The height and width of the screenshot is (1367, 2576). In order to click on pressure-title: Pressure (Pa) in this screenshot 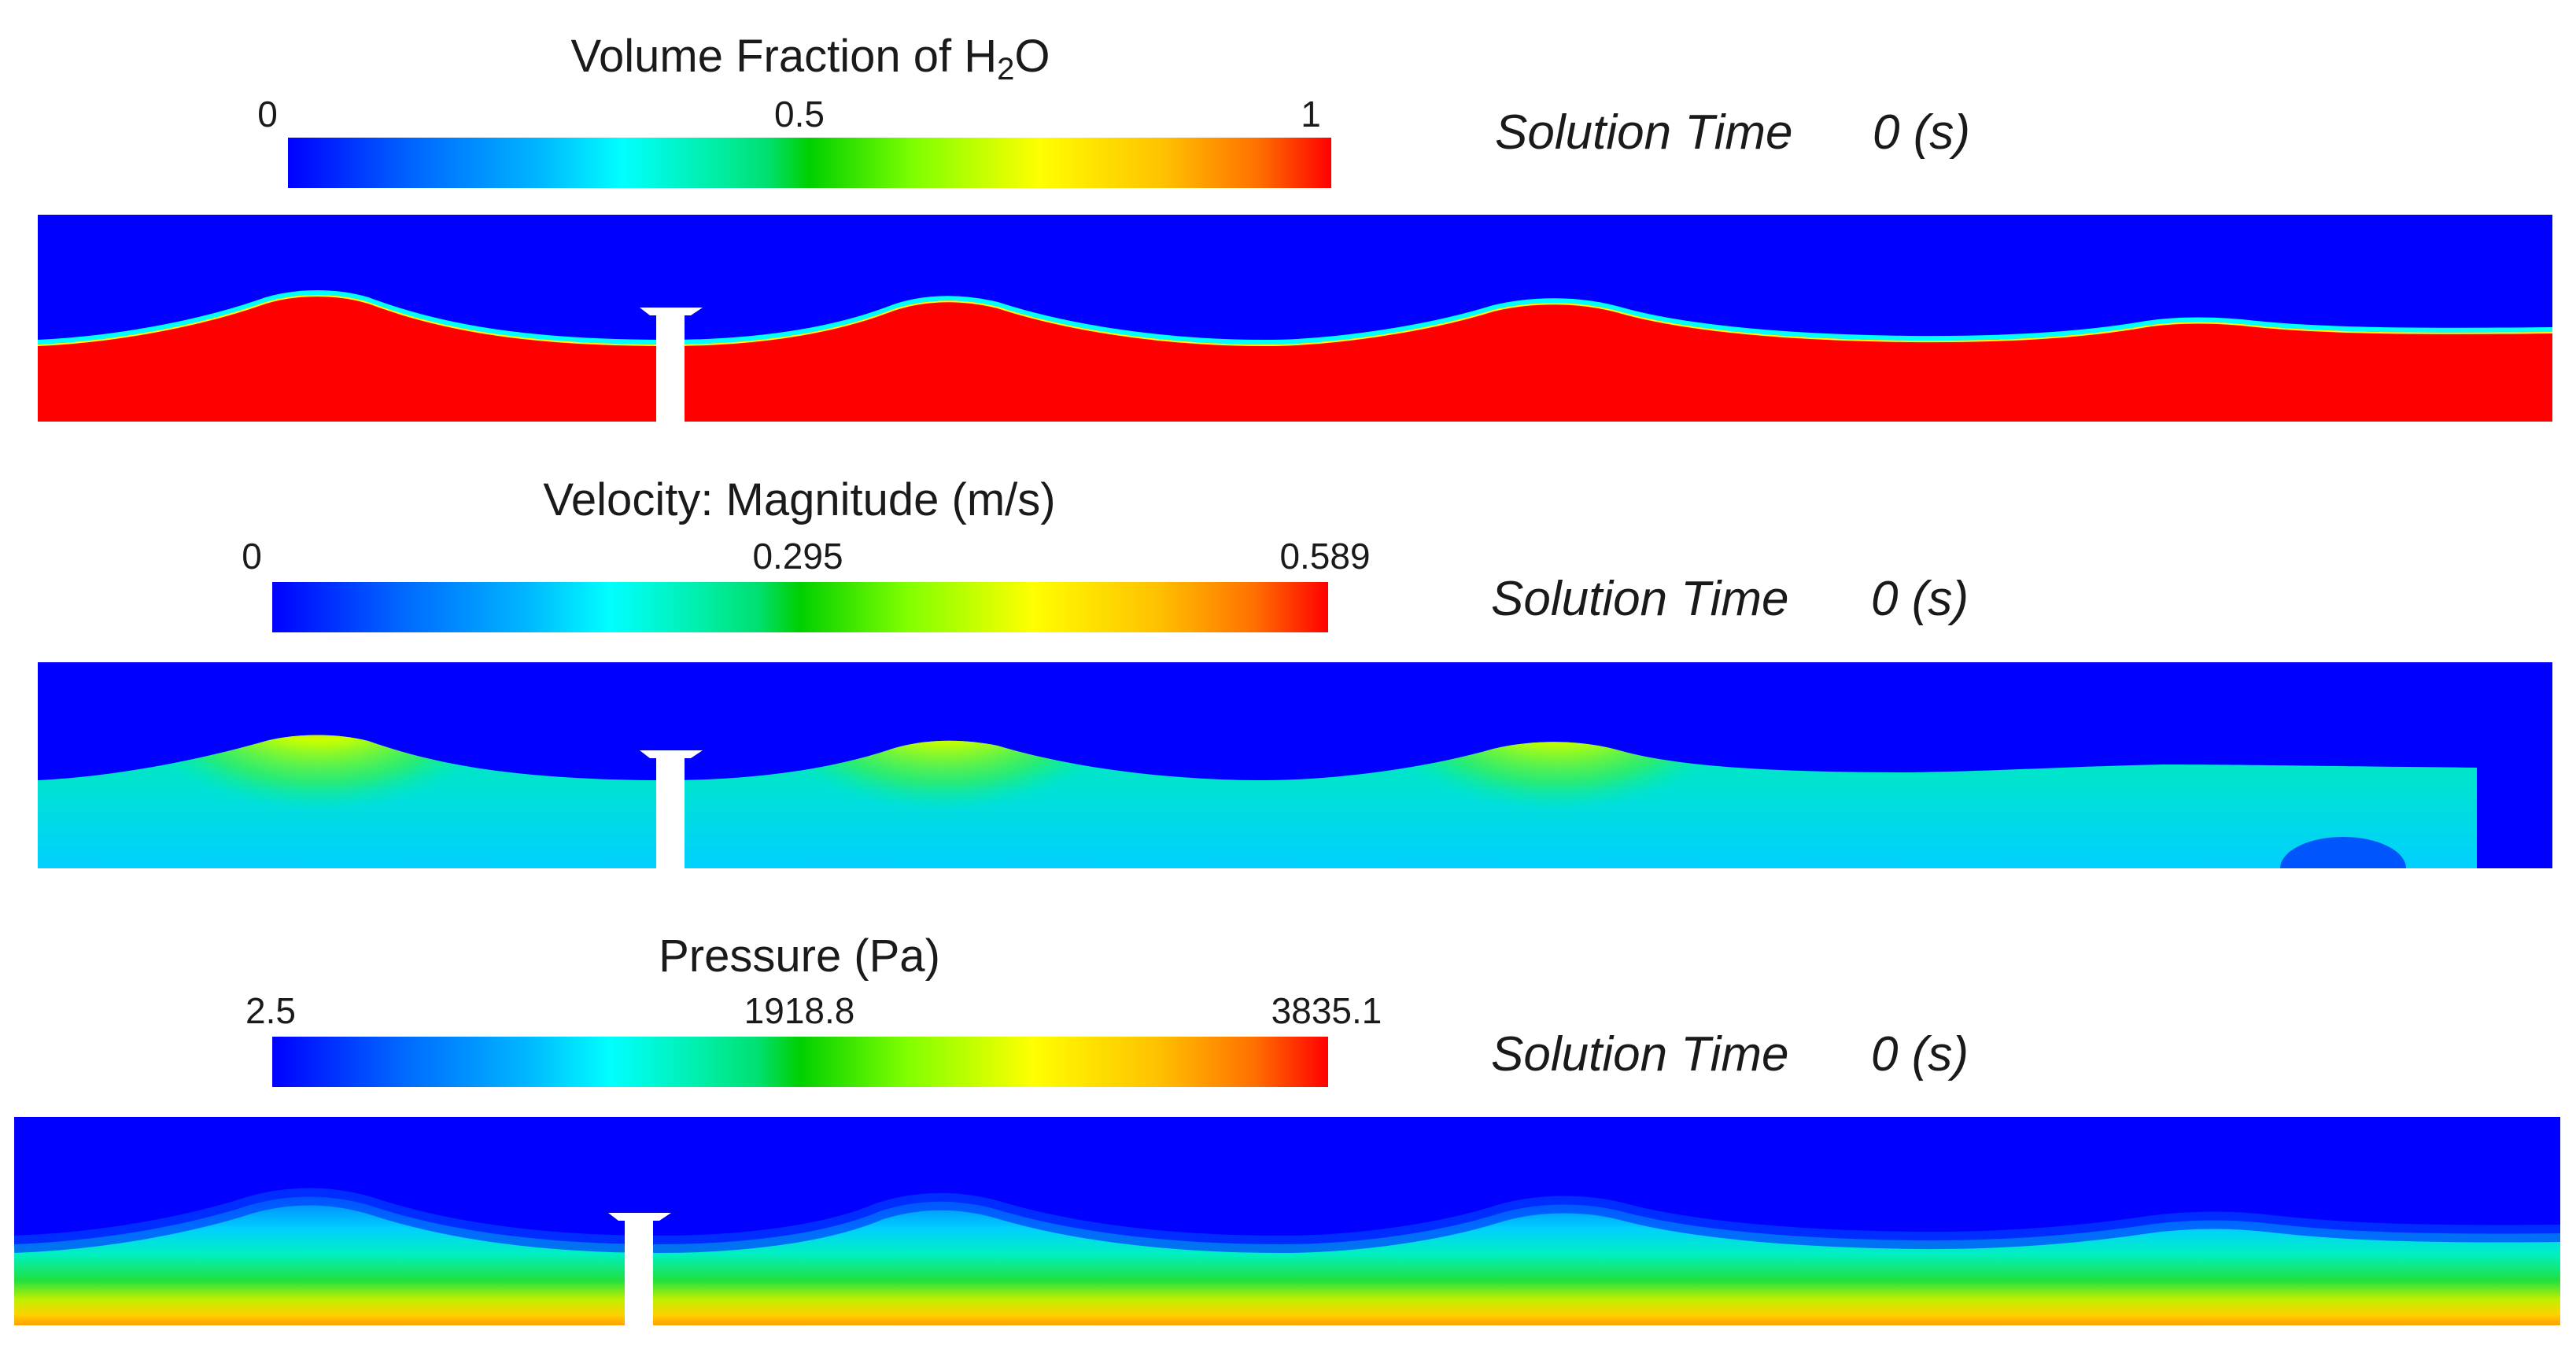, I will do `click(800, 956)`.